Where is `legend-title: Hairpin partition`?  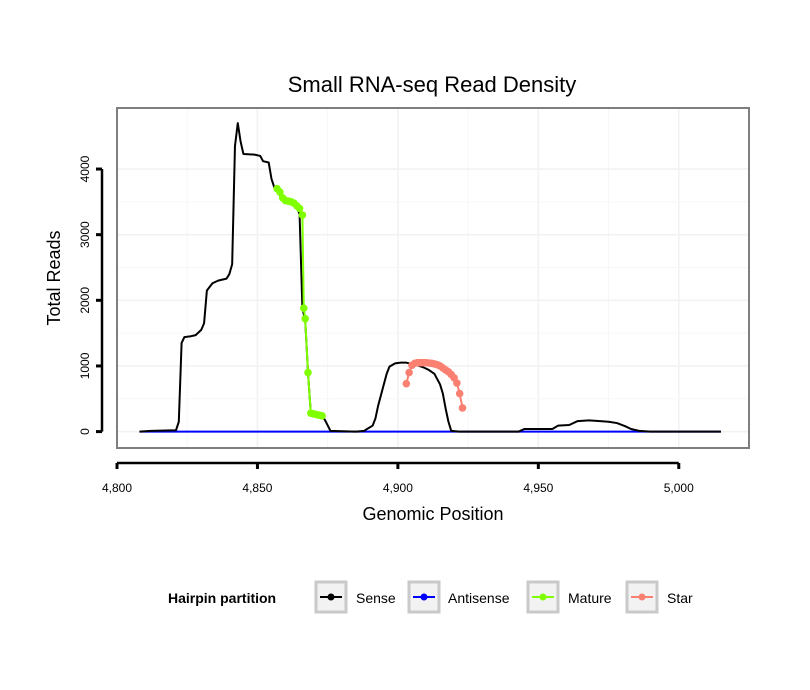
legend-title: Hairpin partition is located at coordinates (222, 598).